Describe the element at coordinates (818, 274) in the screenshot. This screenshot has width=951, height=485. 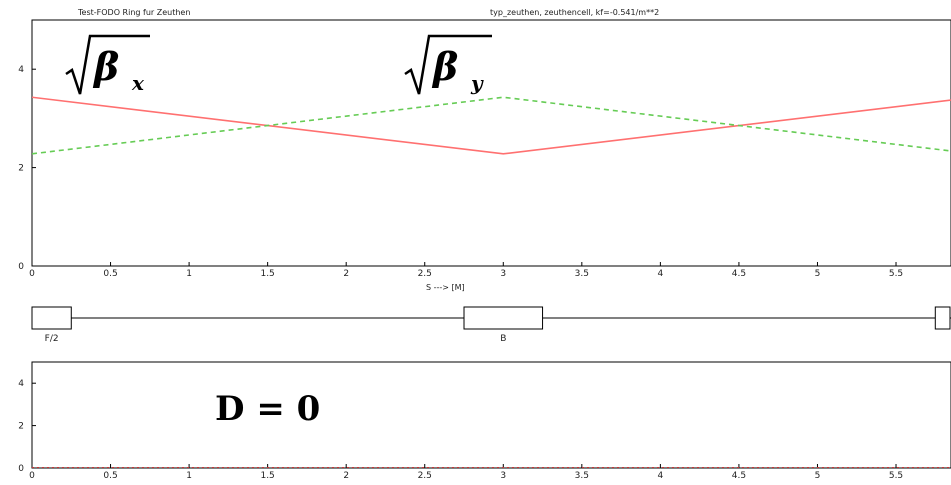
I see `beta-x-tick-label: 5` at that location.